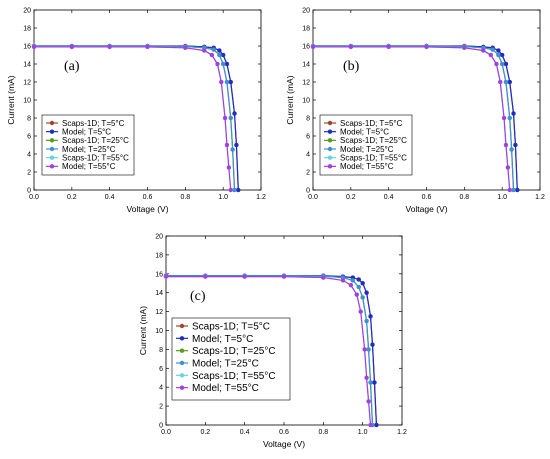 The width and height of the screenshot is (550, 459). Describe the element at coordinates (290, 99) in the screenshot. I see `y-axis-label: Current (mA)` at that location.